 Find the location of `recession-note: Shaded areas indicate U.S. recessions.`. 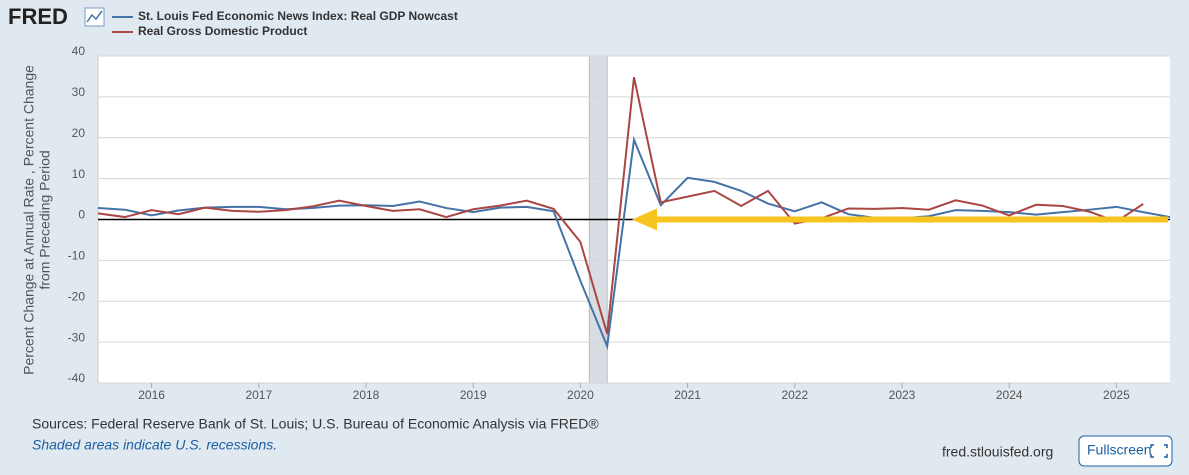

recession-note: Shaded areas indicate U.S. recessions. is located at coordinates (154, 445).